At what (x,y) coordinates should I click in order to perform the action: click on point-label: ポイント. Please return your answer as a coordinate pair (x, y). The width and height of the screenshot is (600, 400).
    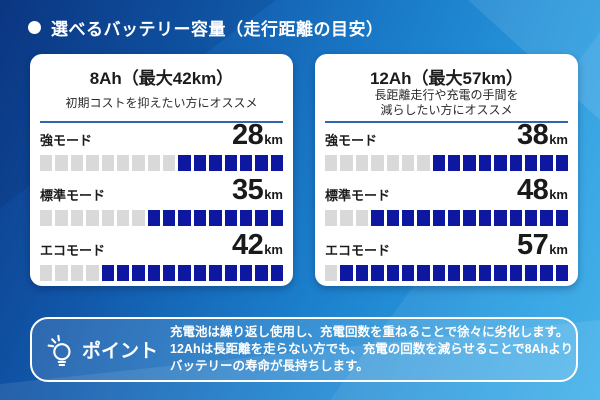
    Looking at the image, I should click on (120, 351).